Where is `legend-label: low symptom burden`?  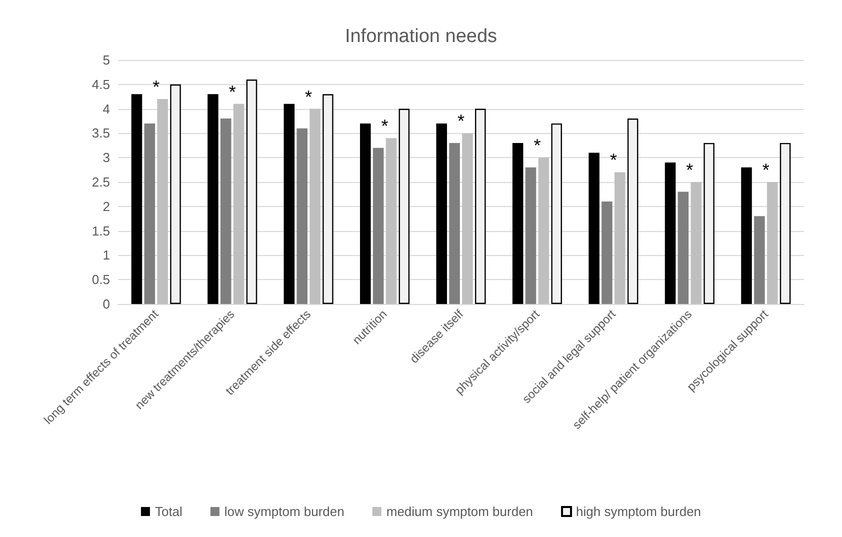
legend-label: low symptom burden is located at coordinates (284, 511).